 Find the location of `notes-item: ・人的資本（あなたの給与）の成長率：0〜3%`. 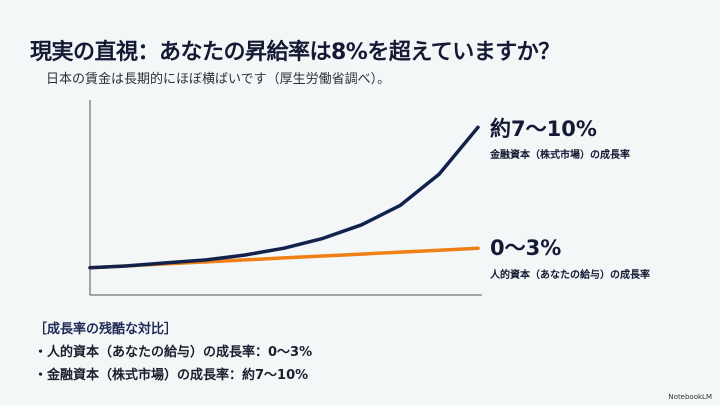

notes-item: ・人的資本（あなたの給与）の成長率：0〜3% is located at coordinates (173, 352).